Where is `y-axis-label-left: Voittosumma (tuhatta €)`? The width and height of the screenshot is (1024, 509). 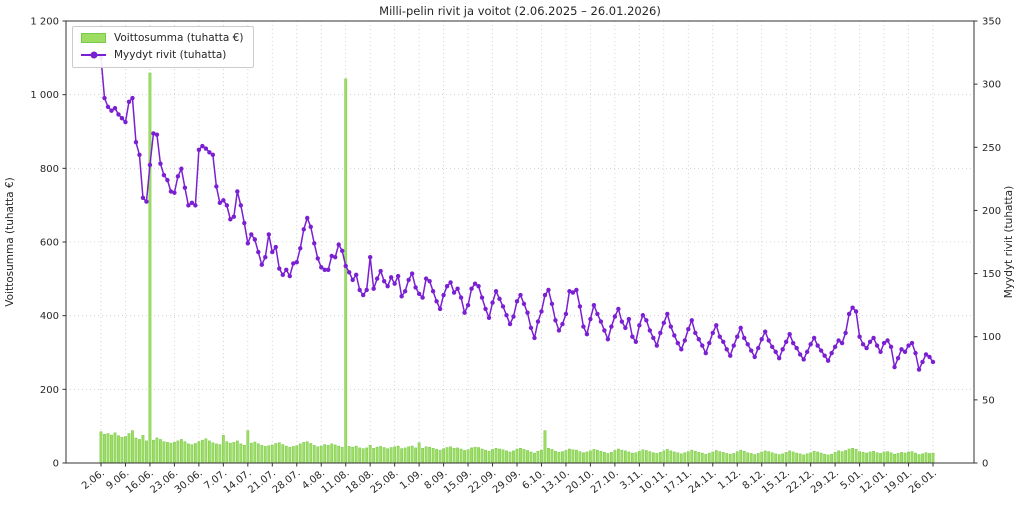 y-axis-label-left: Voittosumma (tuhatta €) is located at coordinates (10, 241).